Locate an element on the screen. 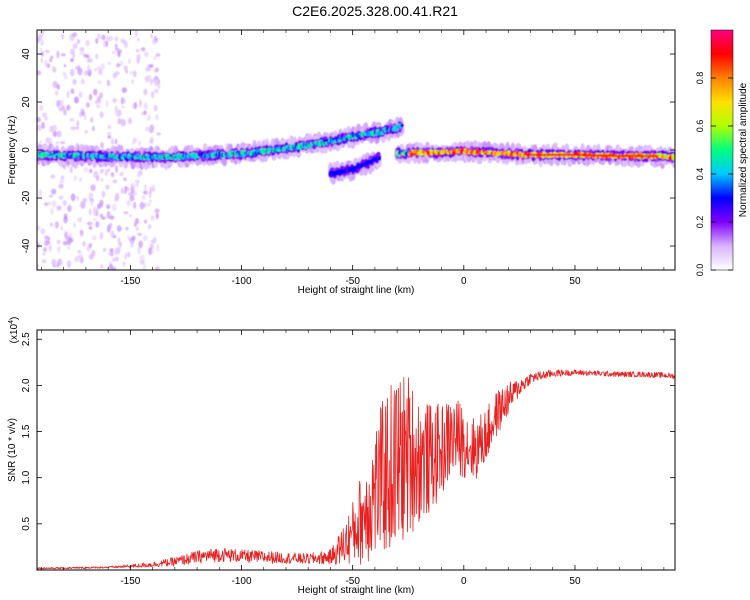  y-tick-label: 0.5 is located at coordinates (26, 523).